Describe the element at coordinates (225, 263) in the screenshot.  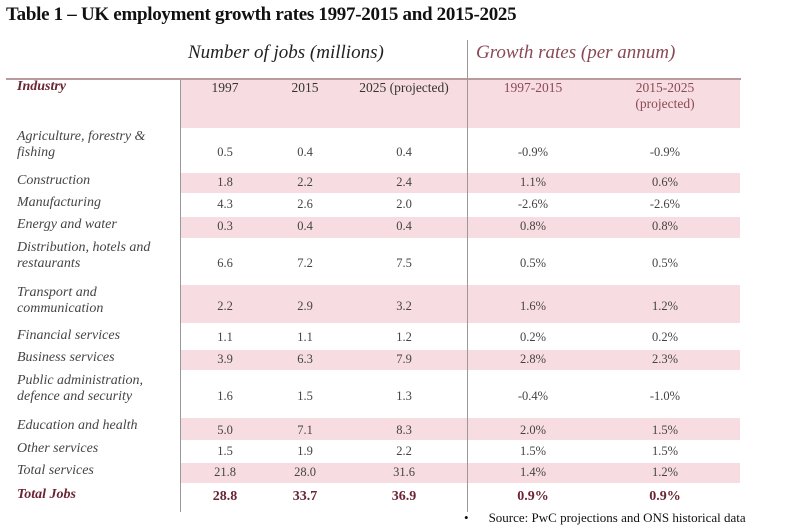
I see `cell-y1997: 6.6` at that location.